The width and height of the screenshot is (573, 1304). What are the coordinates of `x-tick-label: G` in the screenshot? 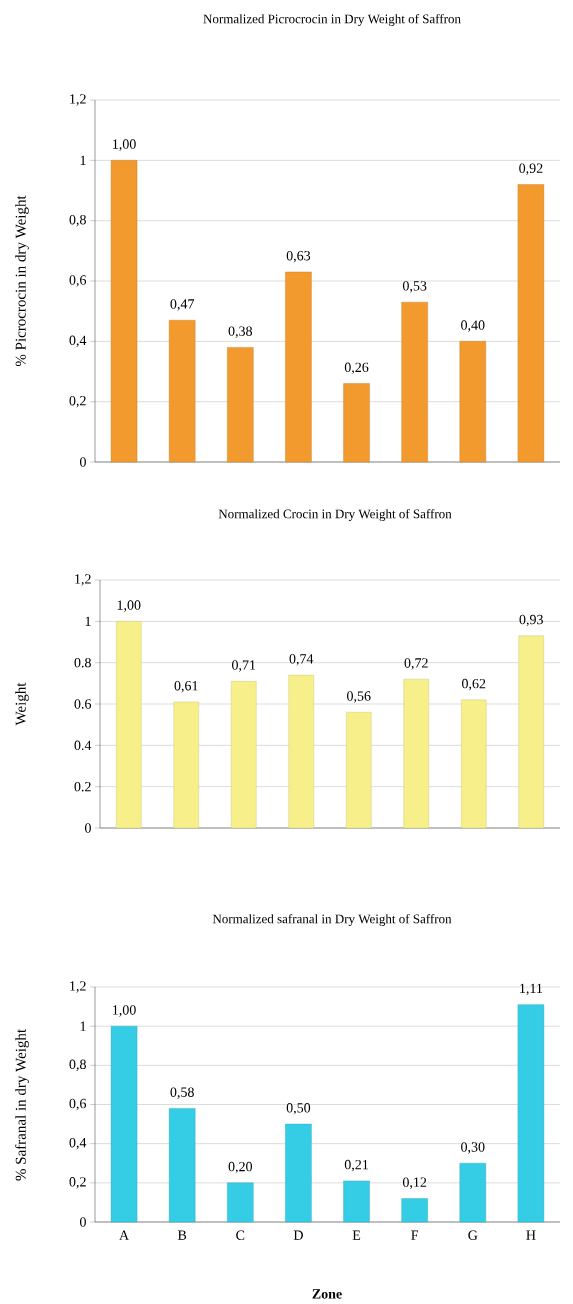 It's located at (473, 1235).